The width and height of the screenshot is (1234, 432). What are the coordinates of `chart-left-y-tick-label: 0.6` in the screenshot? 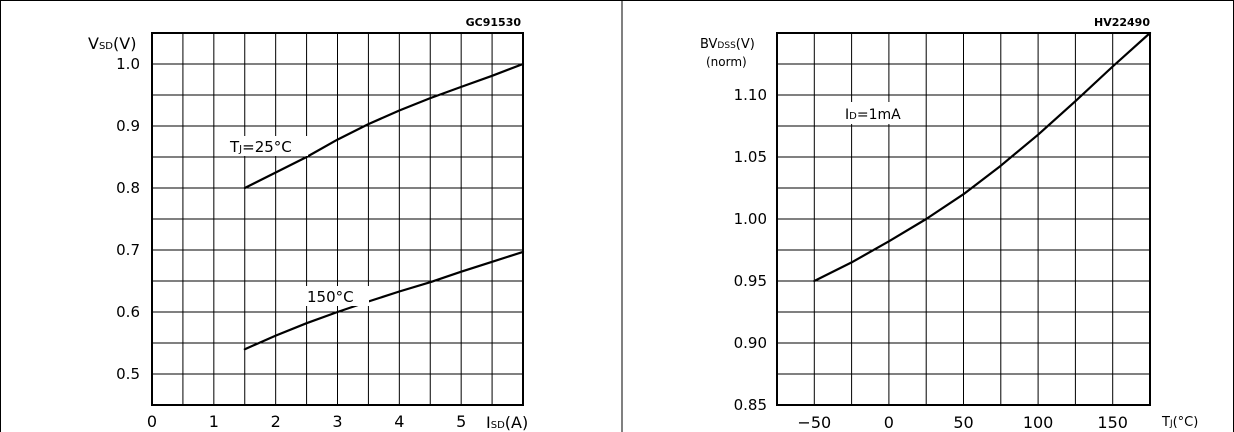 It's located at (128, 312).